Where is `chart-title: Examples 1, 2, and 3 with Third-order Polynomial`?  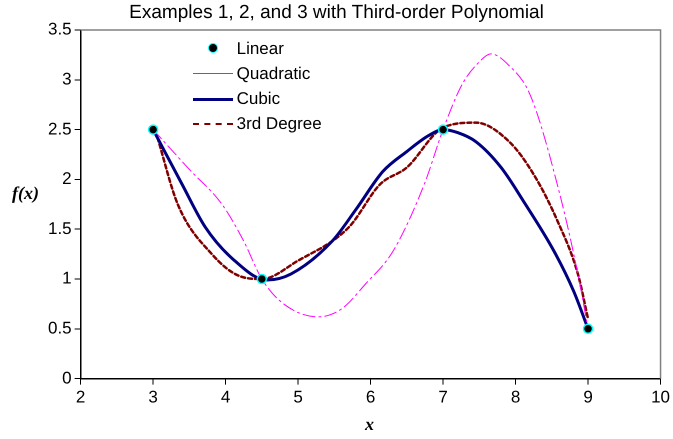
chart-title: Examples 1, 2, and 3 with Third-order Polynomial is located at coordinates (336, 12).